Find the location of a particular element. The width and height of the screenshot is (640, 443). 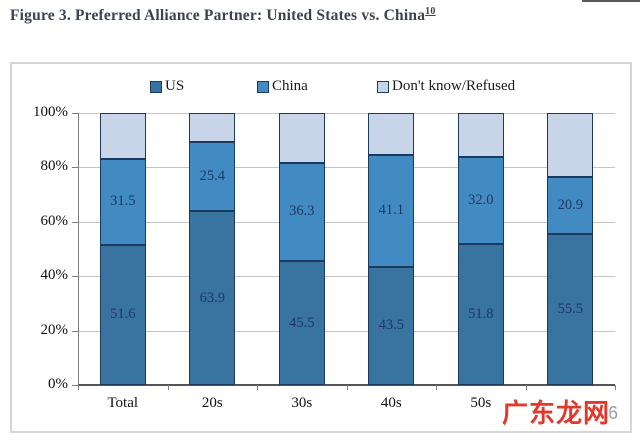

bar-segment-us: 51.6 is located at coordinates (122, 314).